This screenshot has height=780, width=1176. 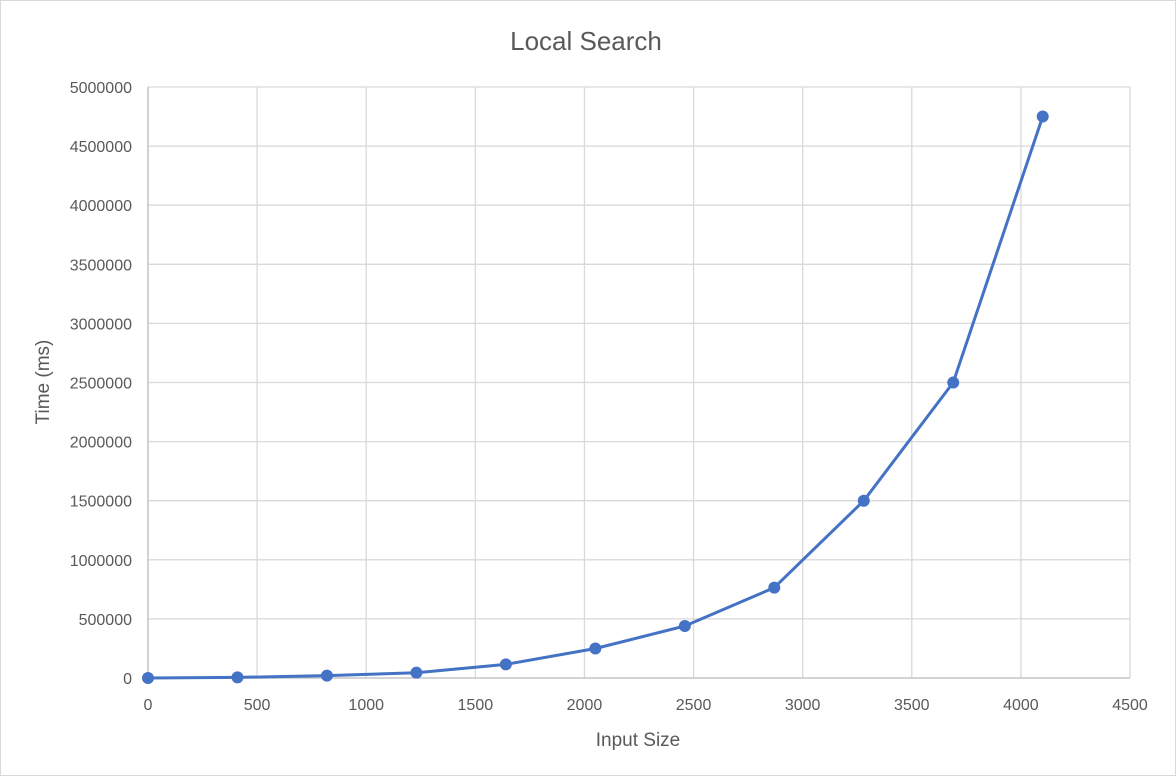 I want to click on x-axis-title: Input Size, so click(x=638, y=740).